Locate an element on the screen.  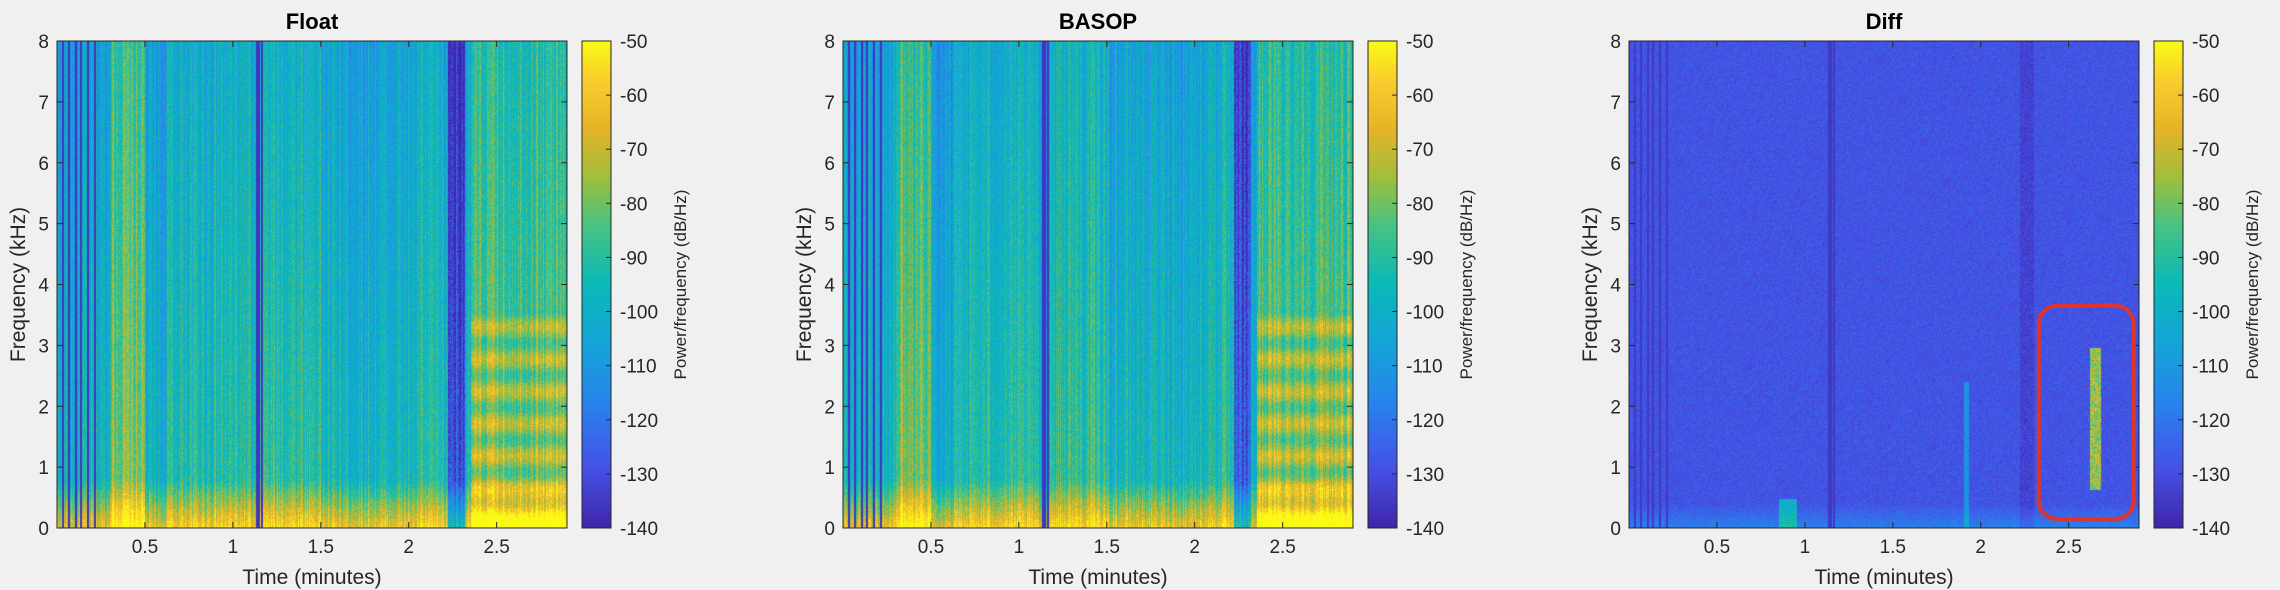
chart-title: Float is located at coordinates (312, 21).